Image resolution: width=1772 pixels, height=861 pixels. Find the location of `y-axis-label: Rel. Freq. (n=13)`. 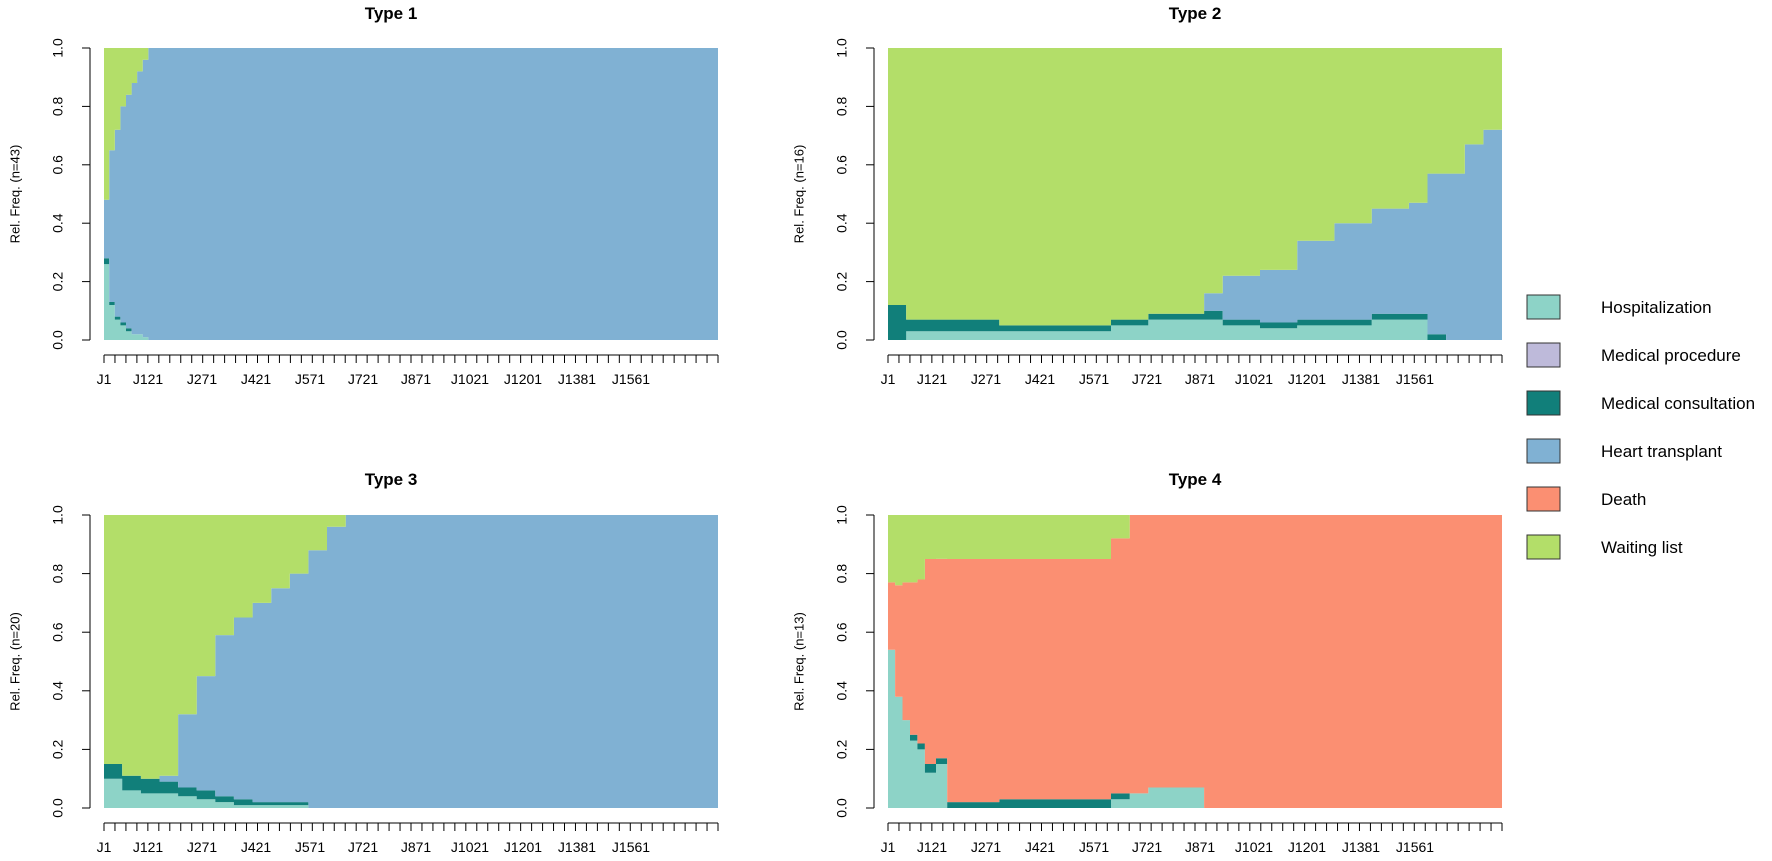

y-axis-label: Rel. Freq. (n=13) is located at coordinates (798, 661).